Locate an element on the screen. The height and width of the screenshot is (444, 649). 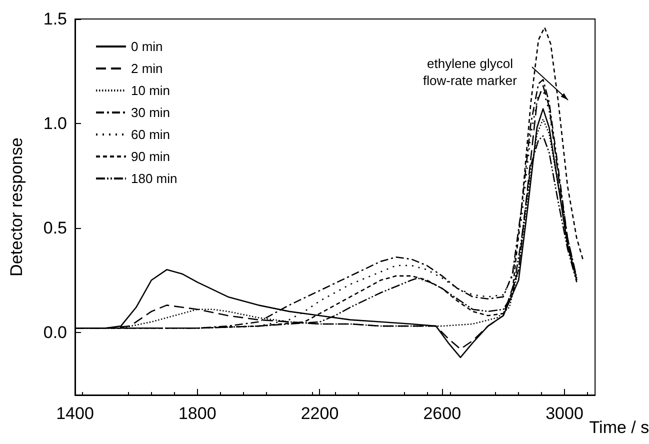
y-tick-label: 0.0 is located at coordinates (55, 332).